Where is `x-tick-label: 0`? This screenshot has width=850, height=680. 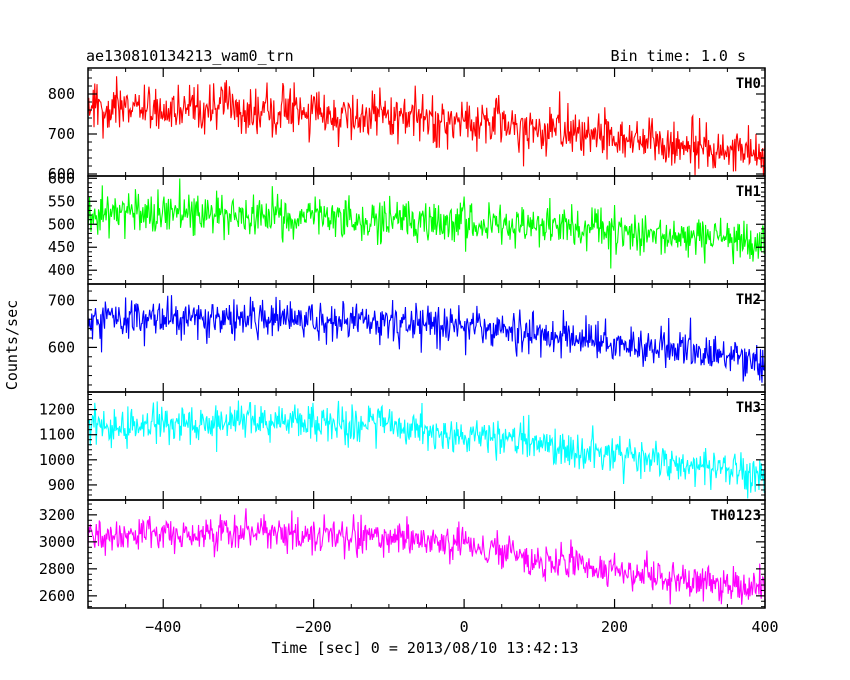
x-tick-label: 0 is located at coordinates (464, 627).